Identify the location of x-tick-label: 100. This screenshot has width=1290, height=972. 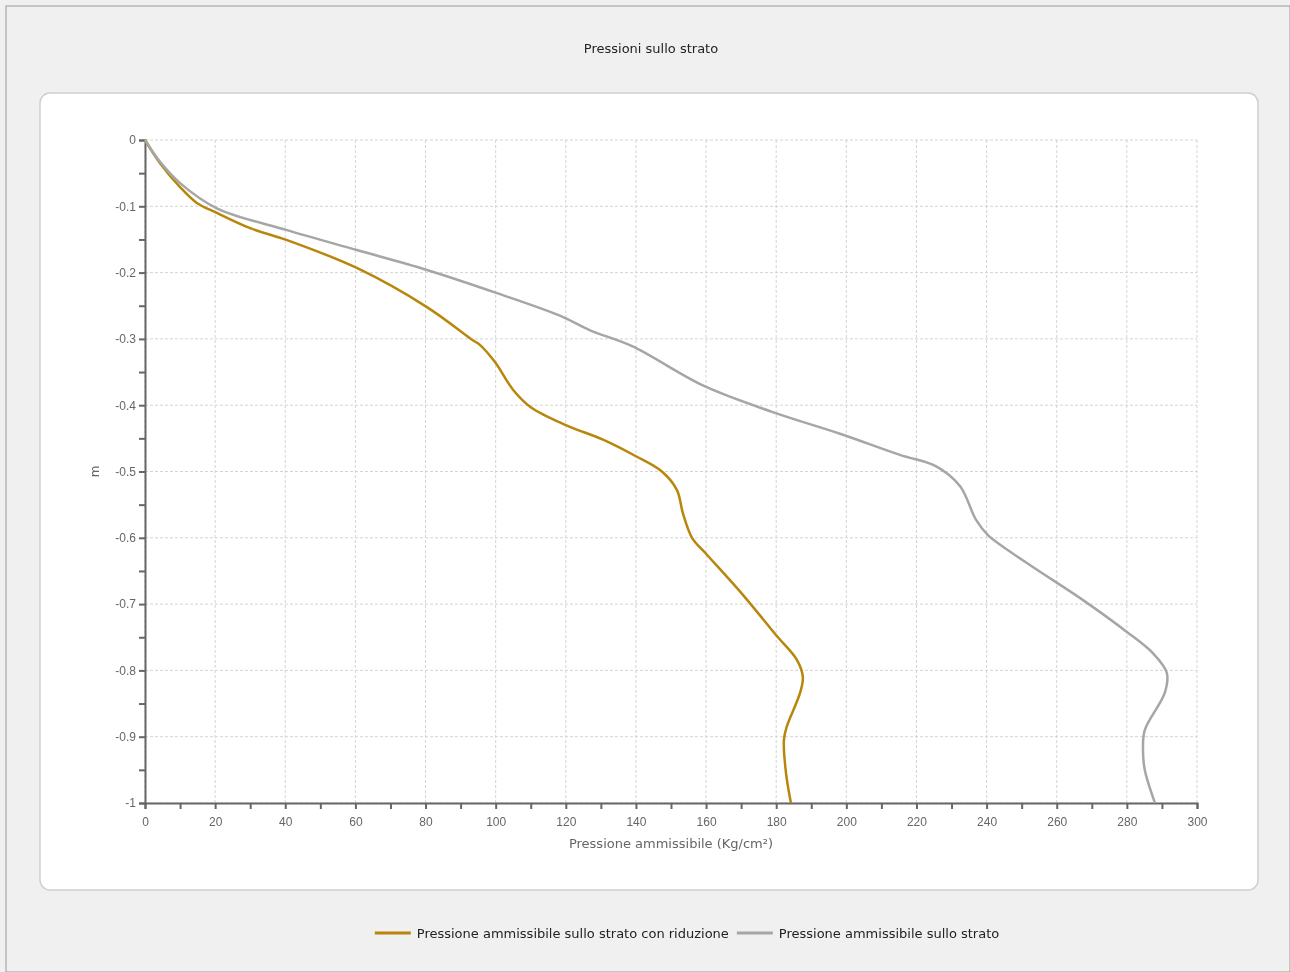
(496, 822).